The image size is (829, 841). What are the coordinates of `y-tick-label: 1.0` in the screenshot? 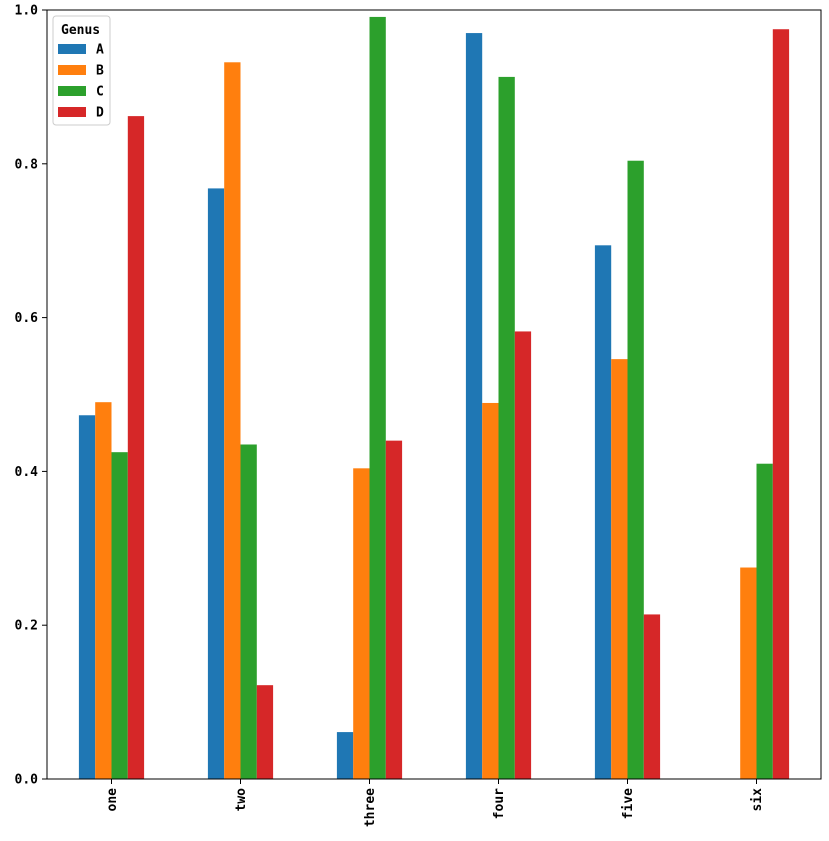 It's located at (27, 11).